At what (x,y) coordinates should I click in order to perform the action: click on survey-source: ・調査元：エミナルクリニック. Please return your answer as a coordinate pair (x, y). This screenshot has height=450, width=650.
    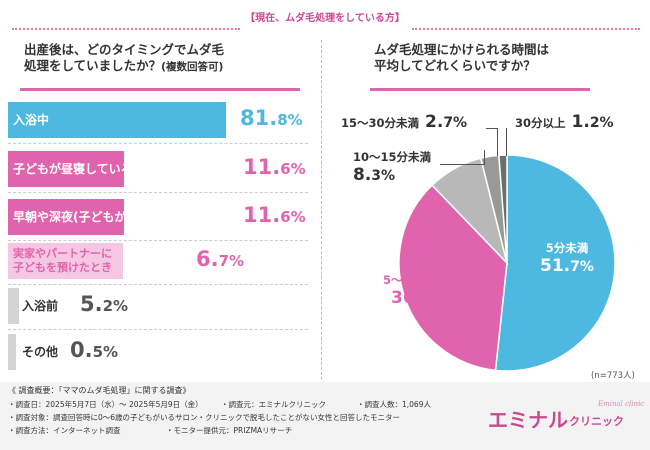
    Looking at the image, I should click on (273, 404).